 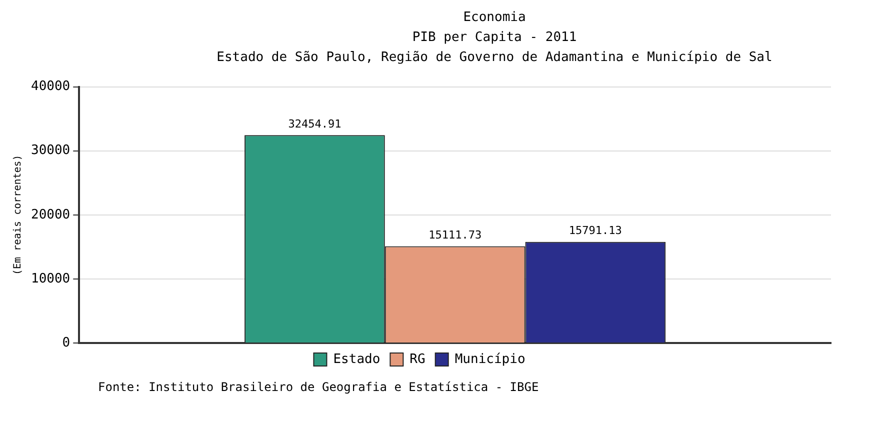 I want to click on y-tick-label: 10000, so click(x=50, y=278).